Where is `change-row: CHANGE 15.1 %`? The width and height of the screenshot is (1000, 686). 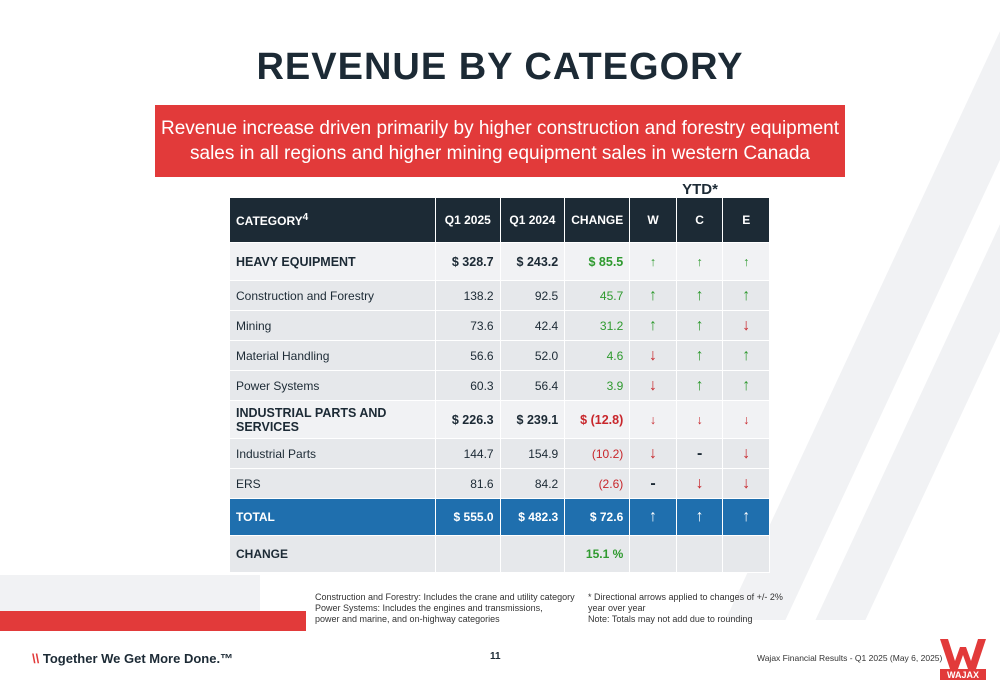 change-row: CHANGE 15.1 % is located at coordinates (500, 554).